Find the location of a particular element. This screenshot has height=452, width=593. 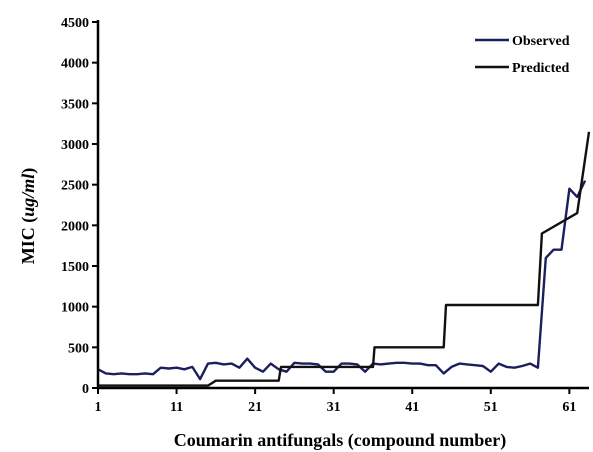

x-axis-title: Coumarin antifungals (compound number) is located at coordinates (340, 440).